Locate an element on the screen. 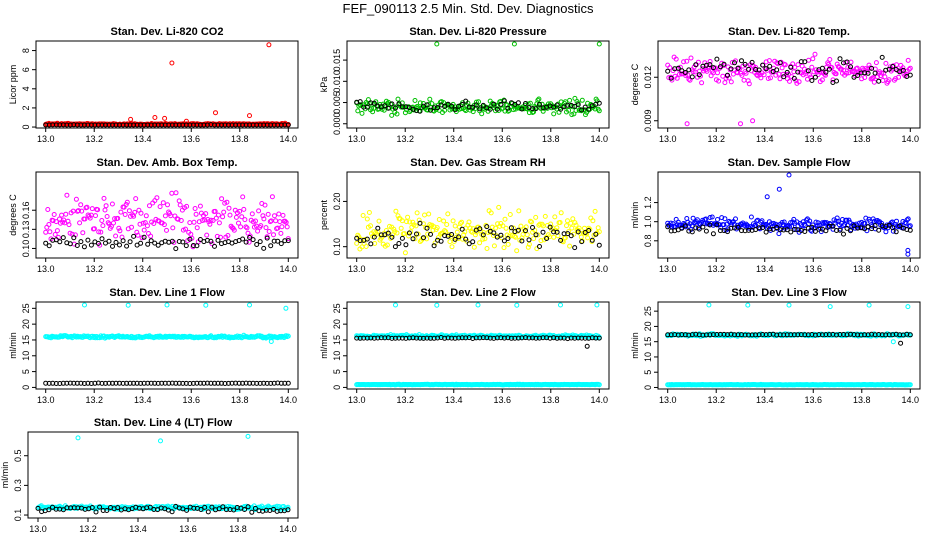  series-cyan is located at coordinates (789, 345).